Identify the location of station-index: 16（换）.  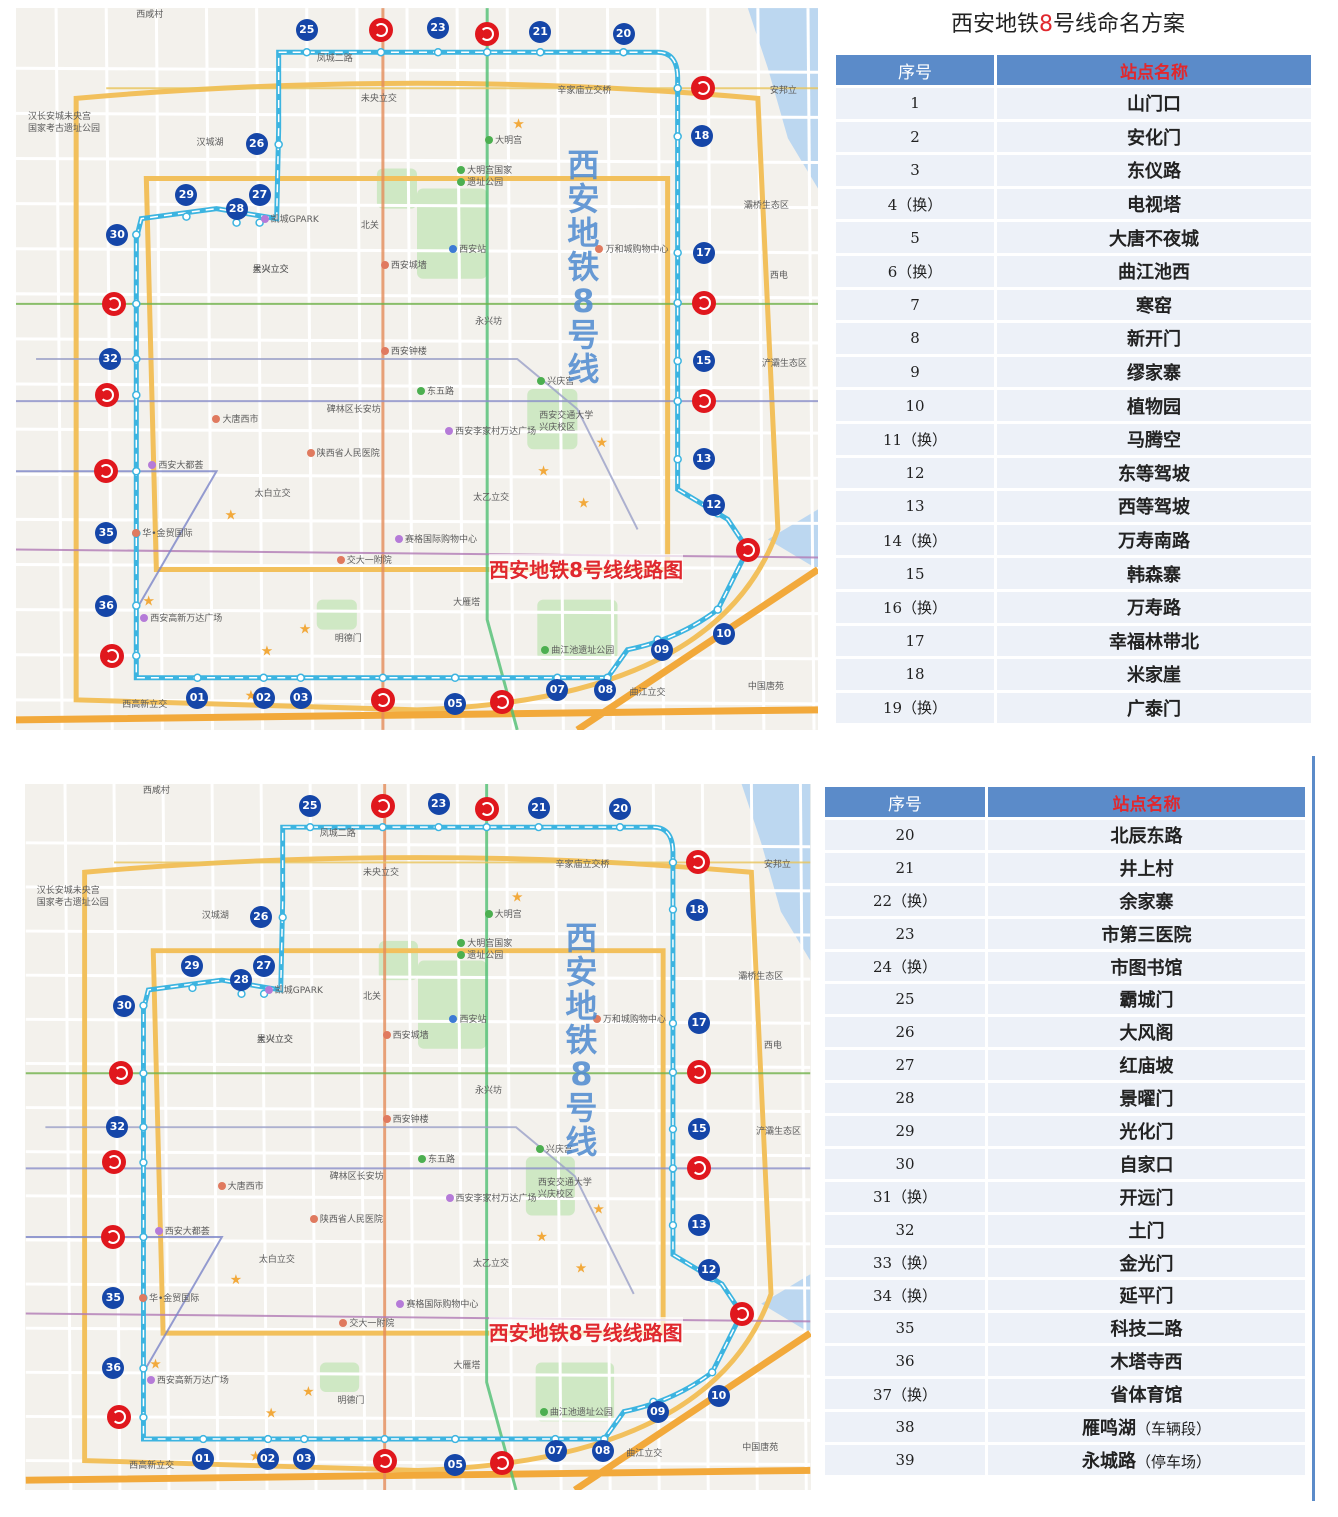
(916, 607).